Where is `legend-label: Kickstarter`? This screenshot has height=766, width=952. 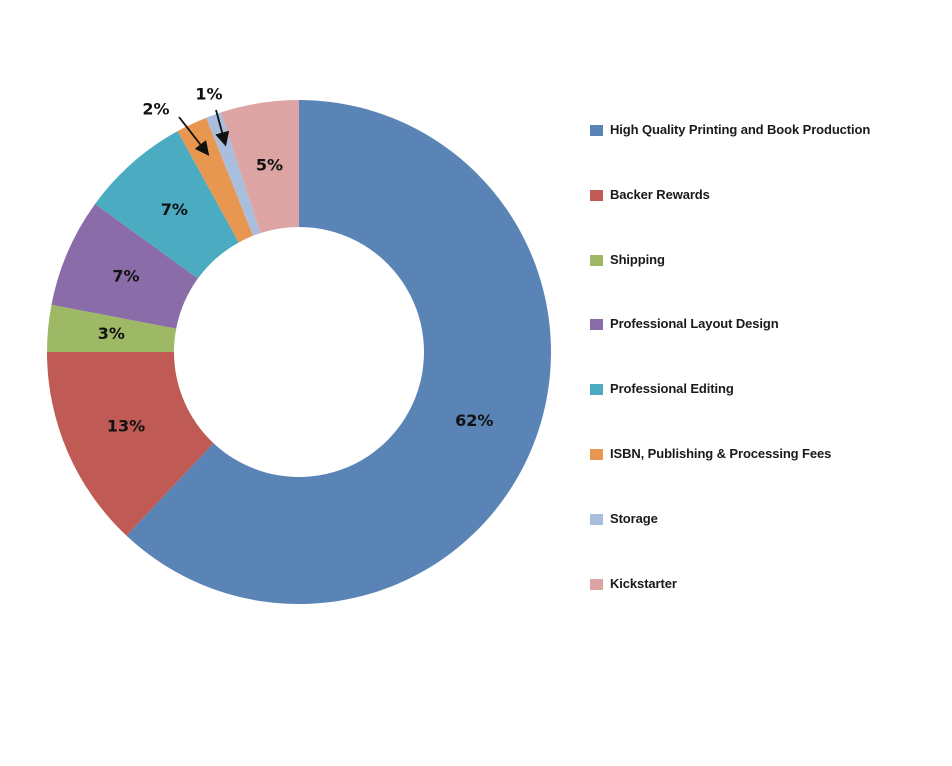 legend-label: Kickstarter is located at coordinates (643, 583).